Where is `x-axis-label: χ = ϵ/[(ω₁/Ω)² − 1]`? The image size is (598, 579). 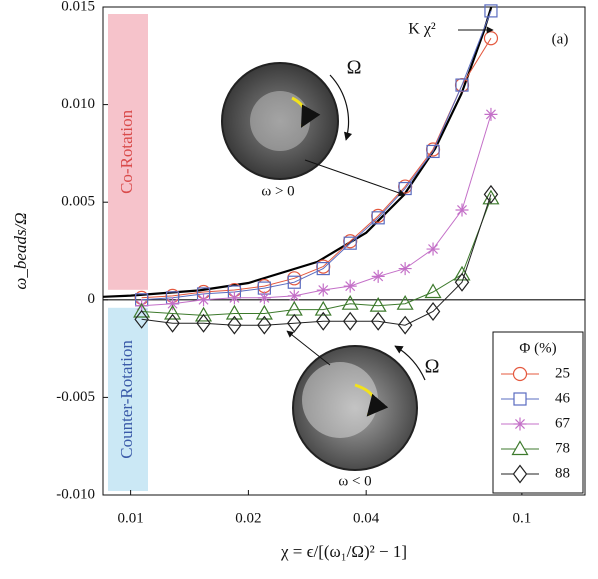
x-axis-label: χ = ϵ/[(ω₁/Ω)² − 1] is located at coordinates (343, 551).